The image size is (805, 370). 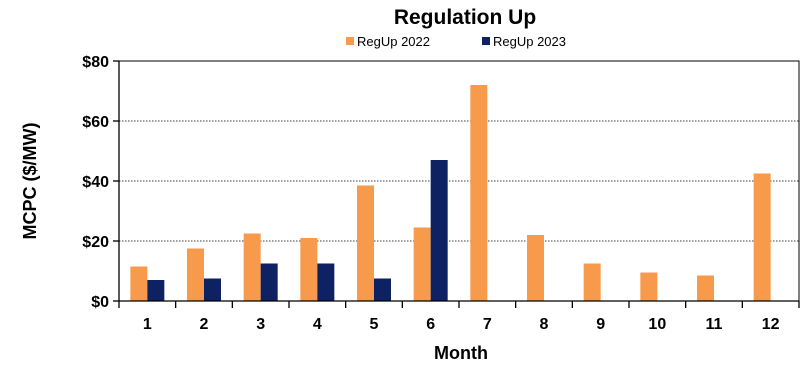 I want to click on y-tick-label: $60, so click(x=95, y=122).